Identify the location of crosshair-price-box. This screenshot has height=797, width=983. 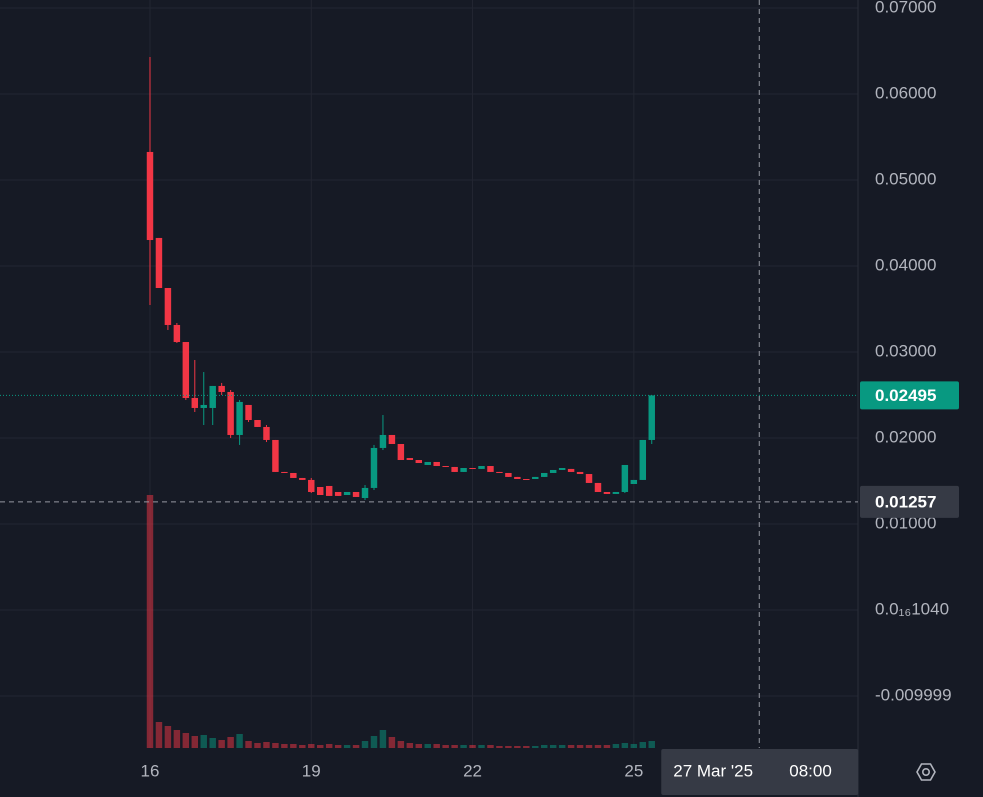
(909, 501).